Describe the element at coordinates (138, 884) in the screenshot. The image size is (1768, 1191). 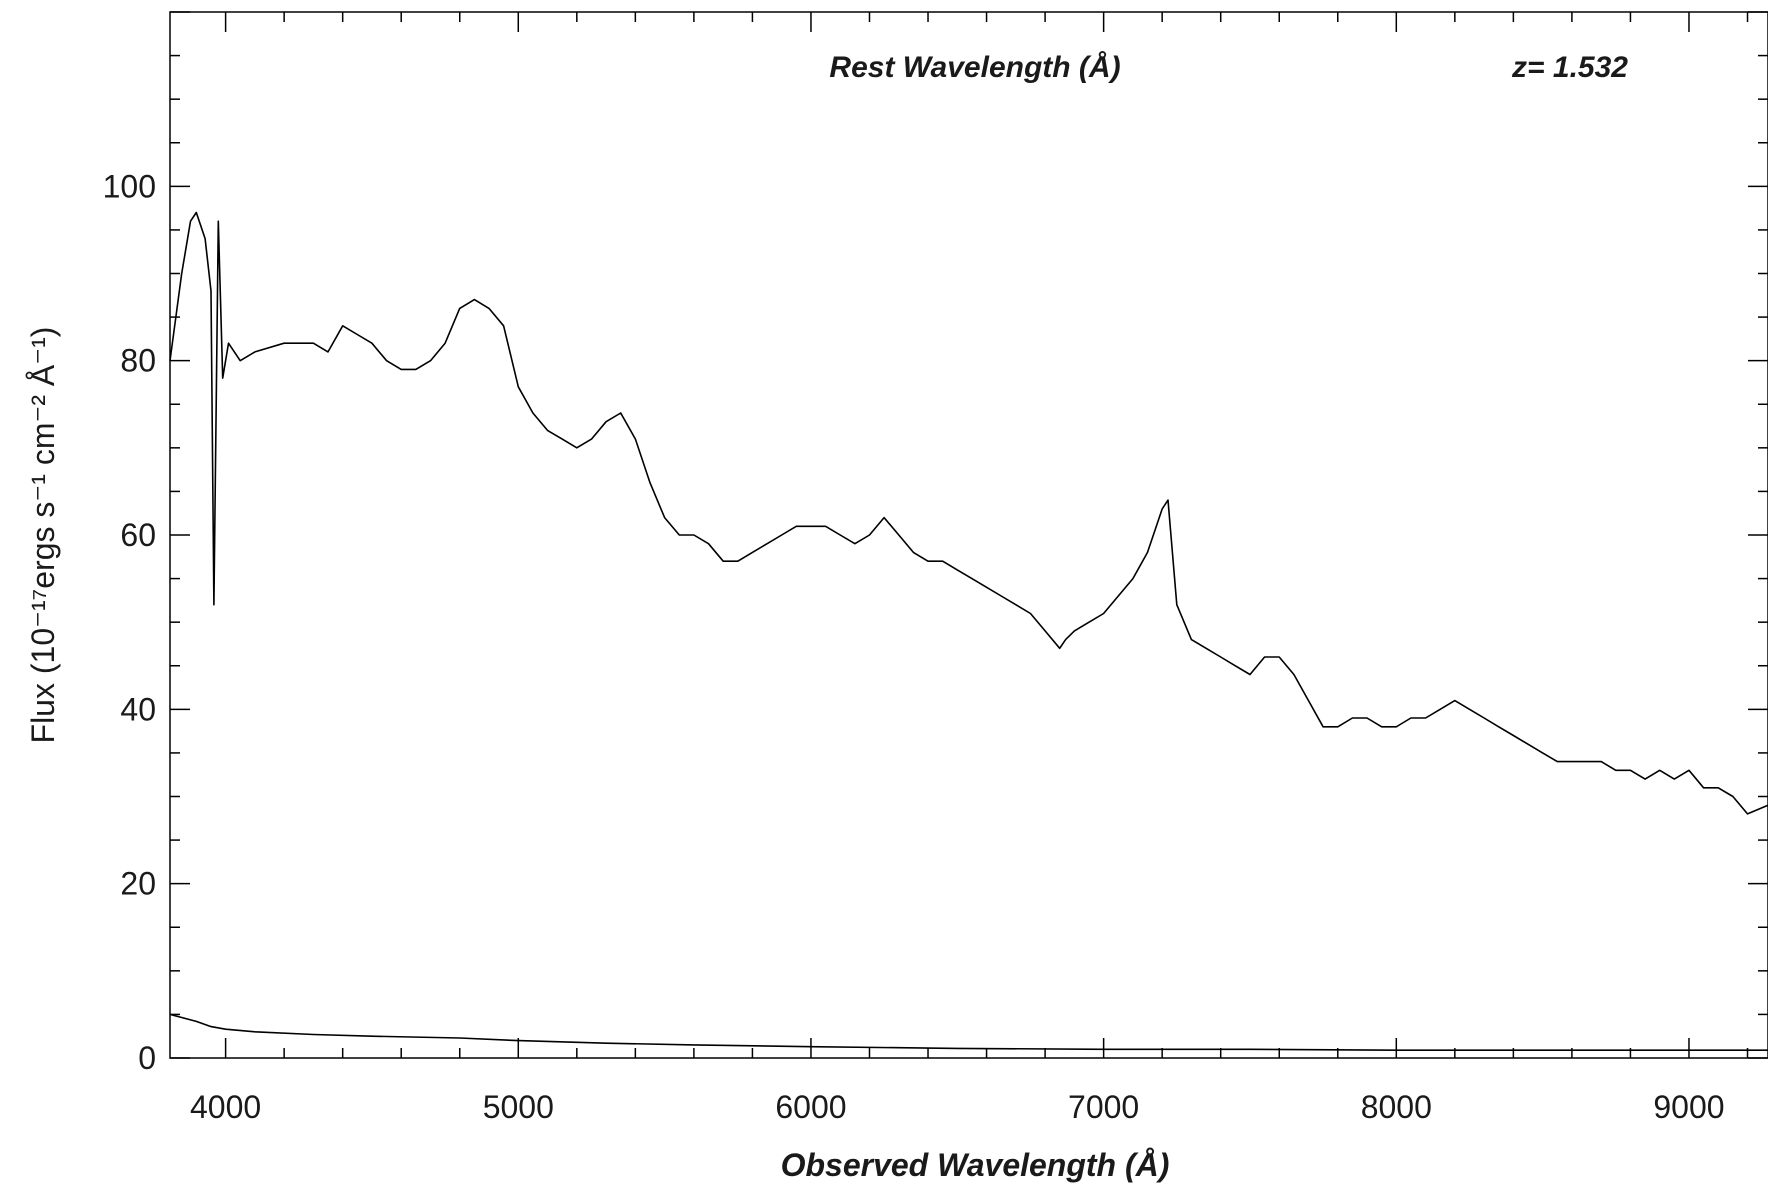
I see `y-tick-label: 20` at that location.